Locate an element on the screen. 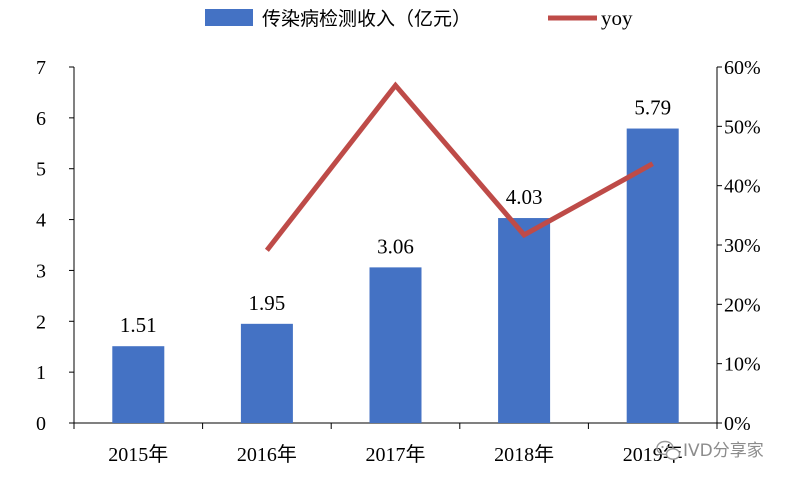  bar-data-label: 5.79 is located at coordinates (652, 108).